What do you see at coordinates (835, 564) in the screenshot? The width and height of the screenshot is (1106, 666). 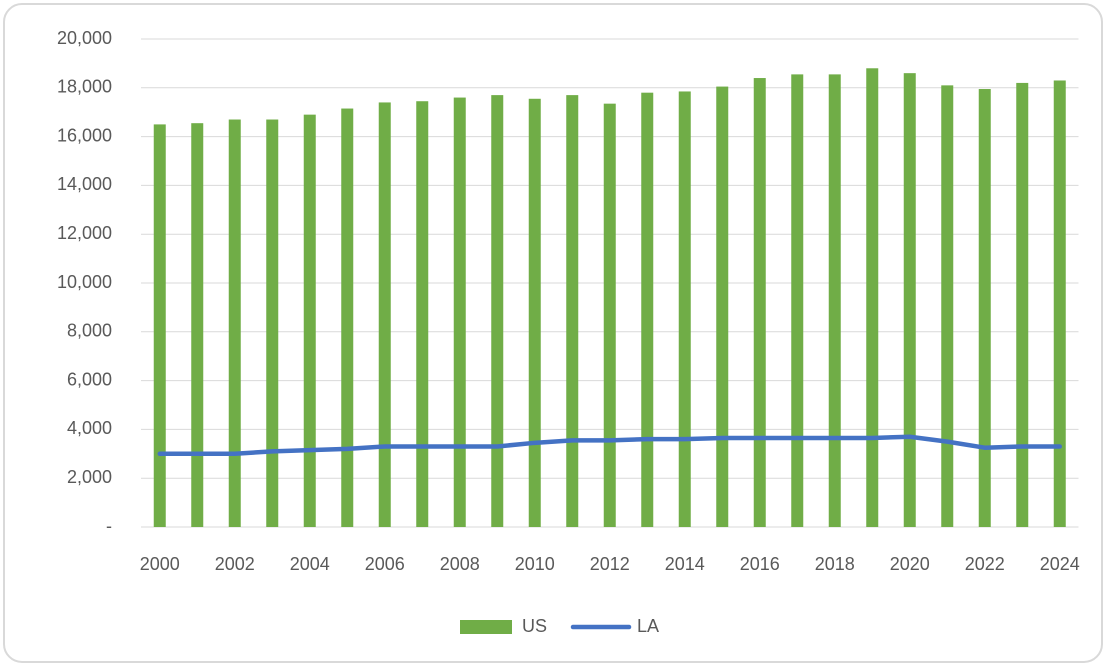 I see `x-tick-label: 2018` at bounding box center [835, 564].